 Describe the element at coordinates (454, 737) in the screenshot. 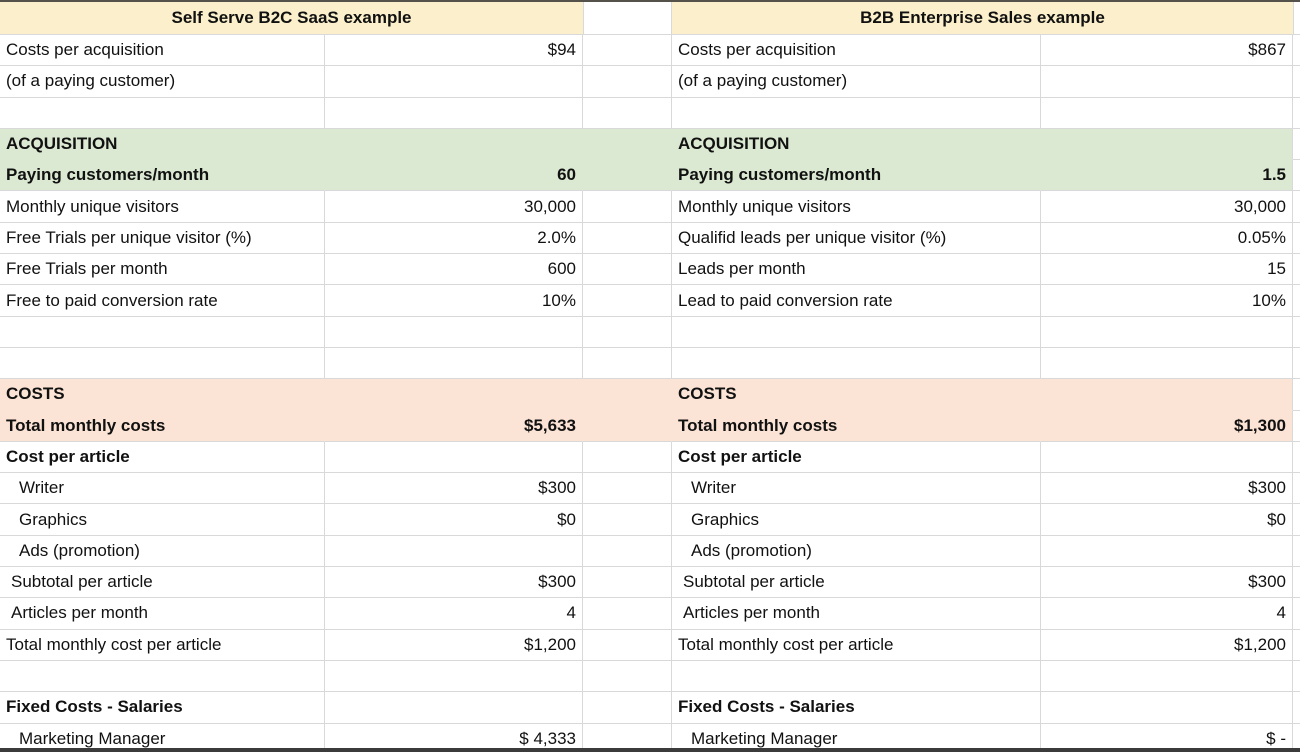

I see `left-value-cell: $ 4,333` at that location.